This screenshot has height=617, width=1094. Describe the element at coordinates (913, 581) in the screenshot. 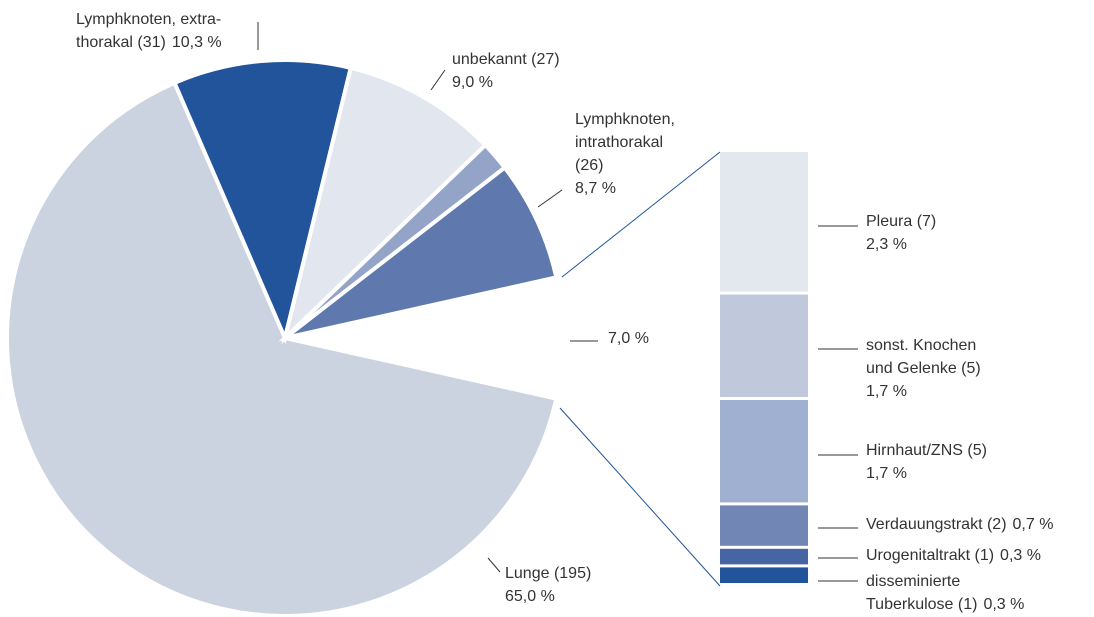

I see `category-label: disseminierte` at that location.